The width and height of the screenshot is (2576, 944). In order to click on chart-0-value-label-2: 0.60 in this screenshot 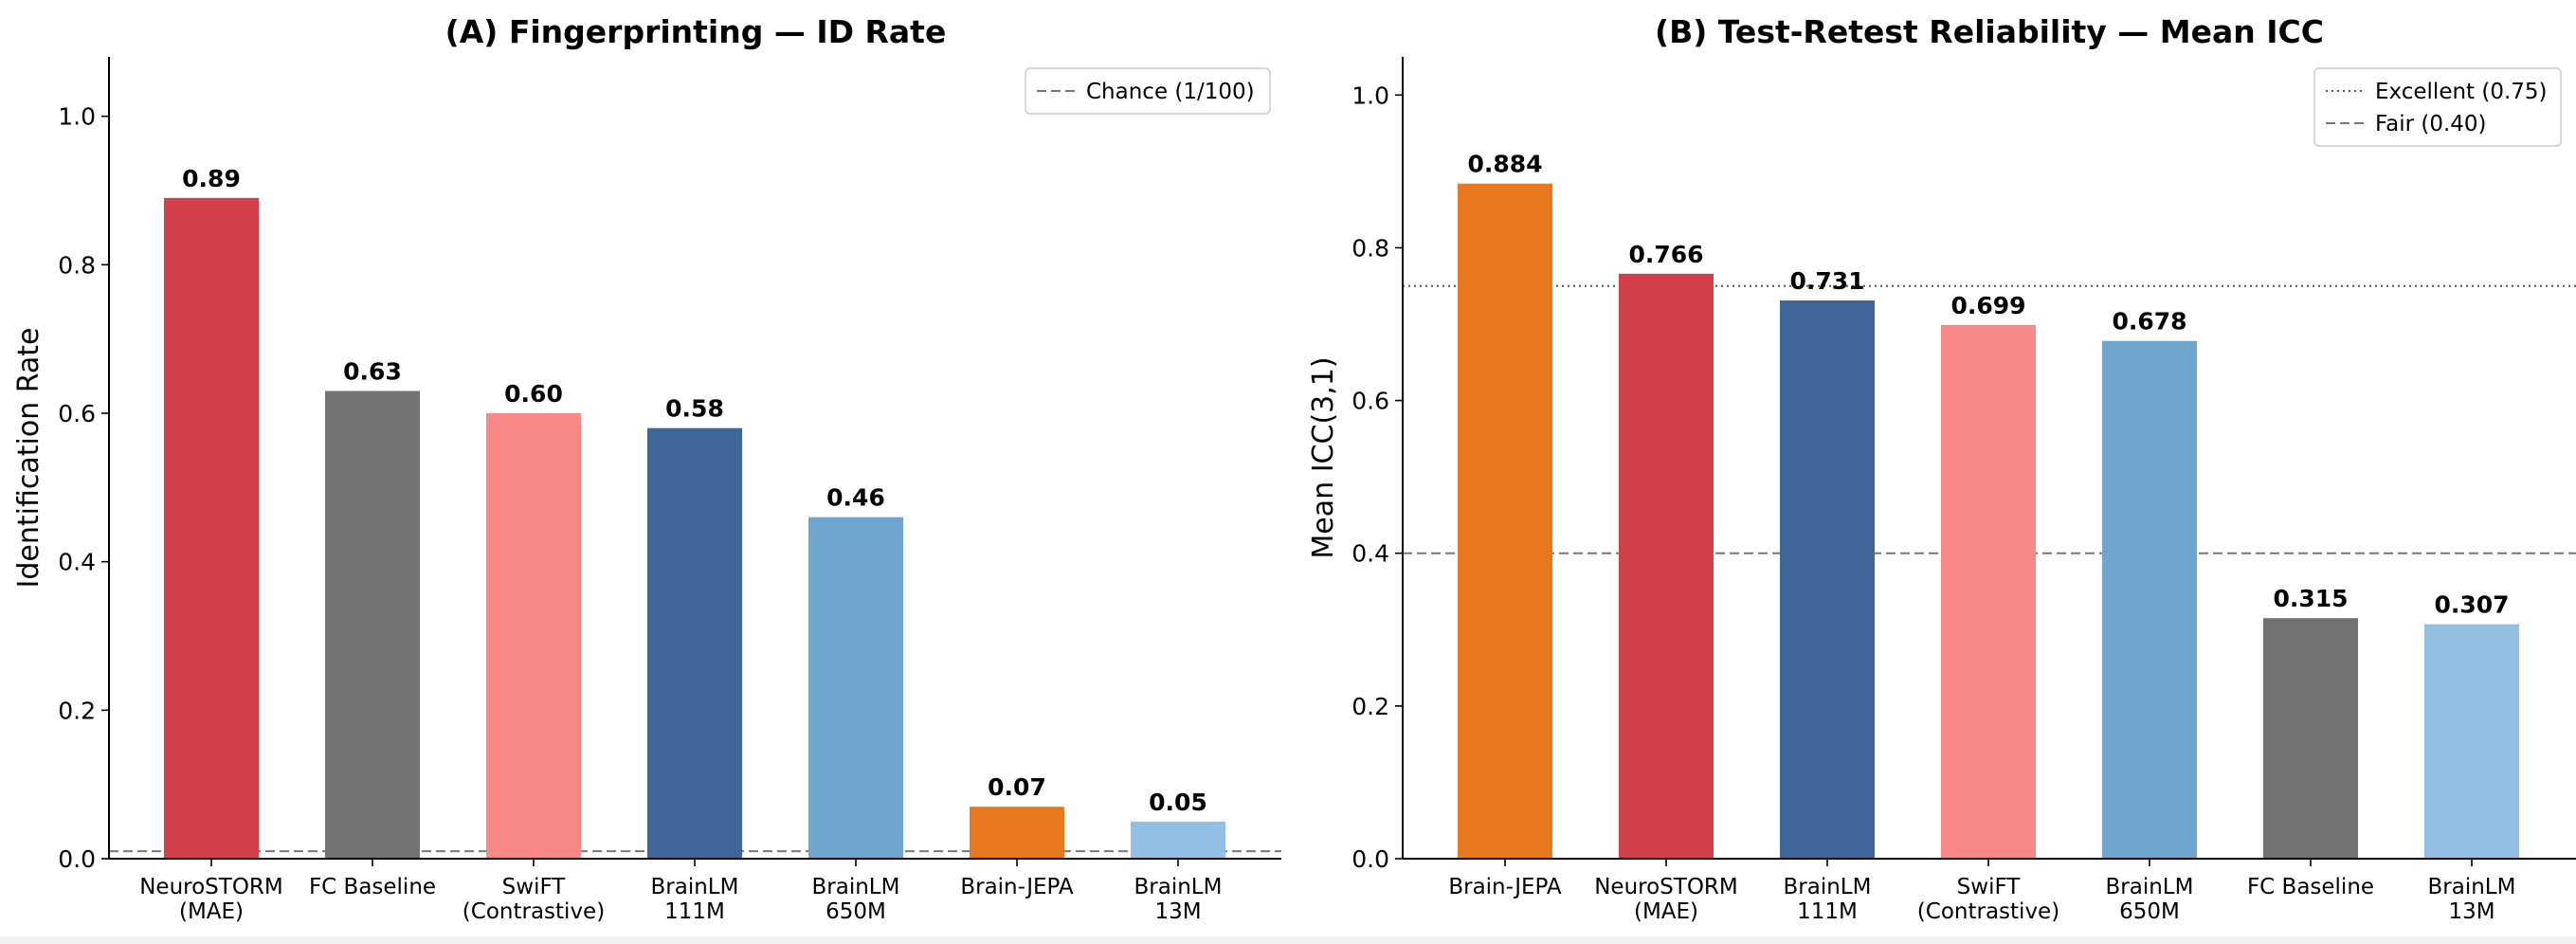, I will do `click(533, 394)`.